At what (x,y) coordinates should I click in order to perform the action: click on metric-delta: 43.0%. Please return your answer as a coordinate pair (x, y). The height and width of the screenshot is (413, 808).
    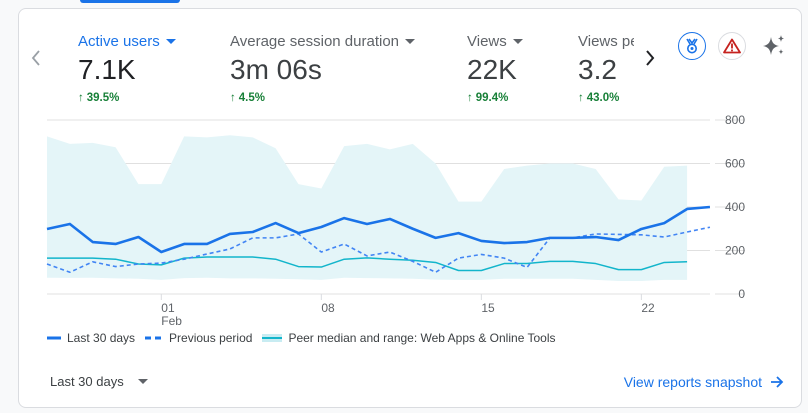
    Looking at the image, I should click on (603, 98).